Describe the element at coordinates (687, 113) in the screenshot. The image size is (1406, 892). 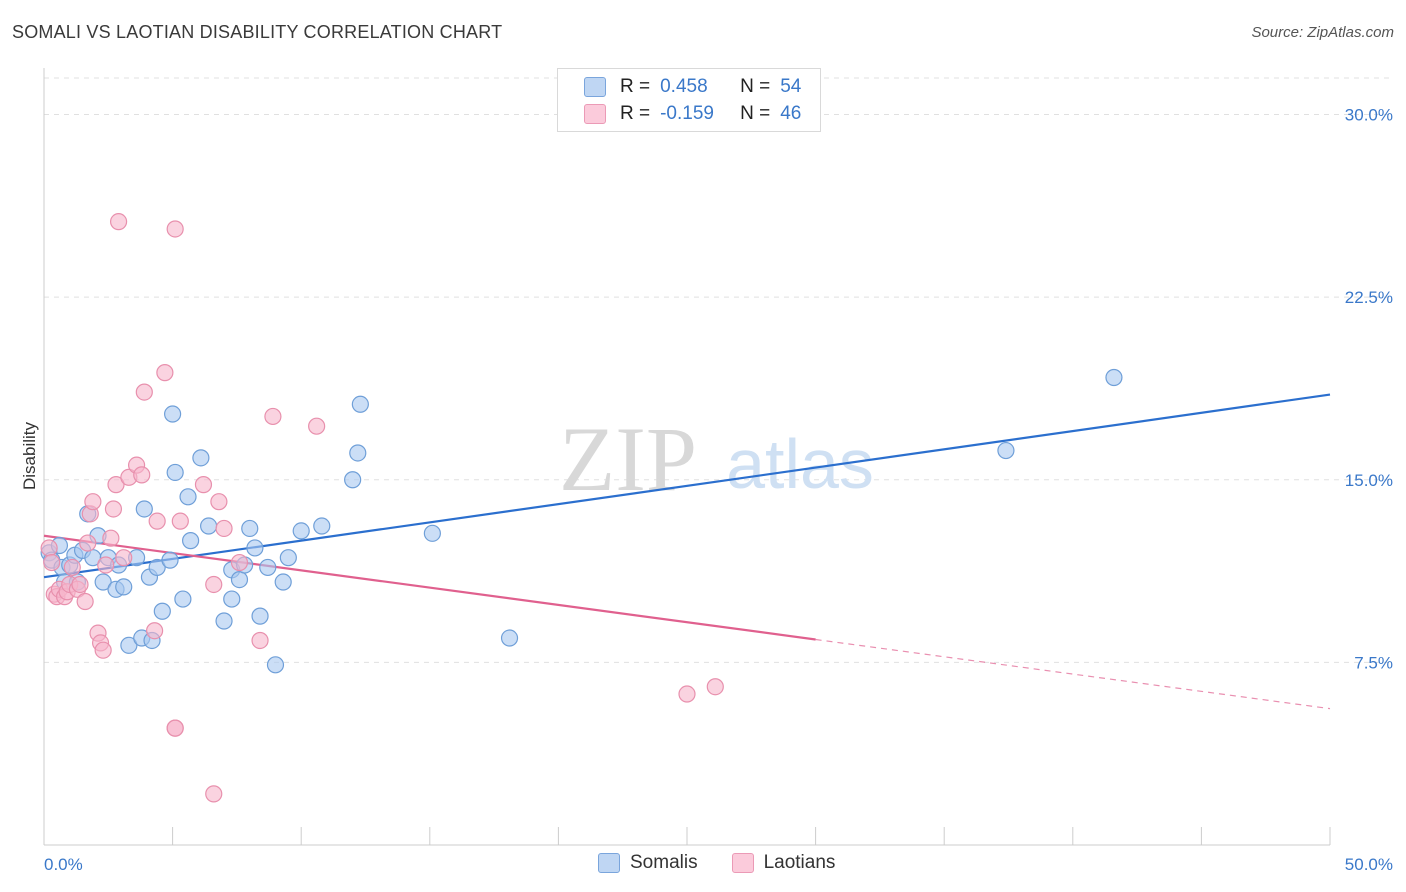
I see `laotian-r-value: -0.159` at that location.